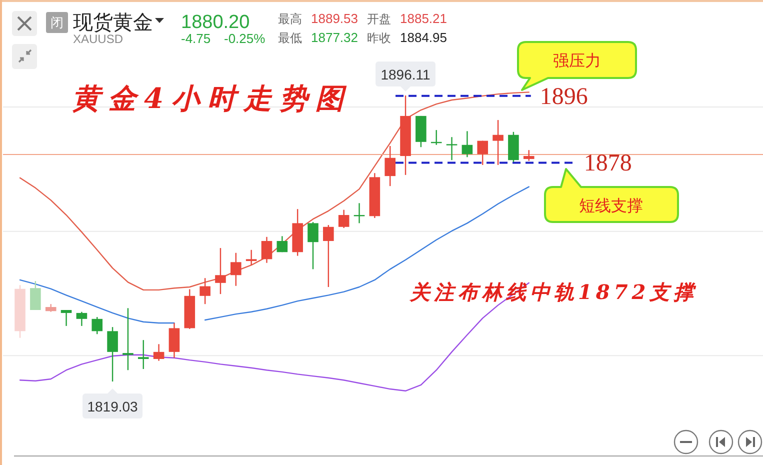  I want to click on text: 短线支撑, so click(611, 206).